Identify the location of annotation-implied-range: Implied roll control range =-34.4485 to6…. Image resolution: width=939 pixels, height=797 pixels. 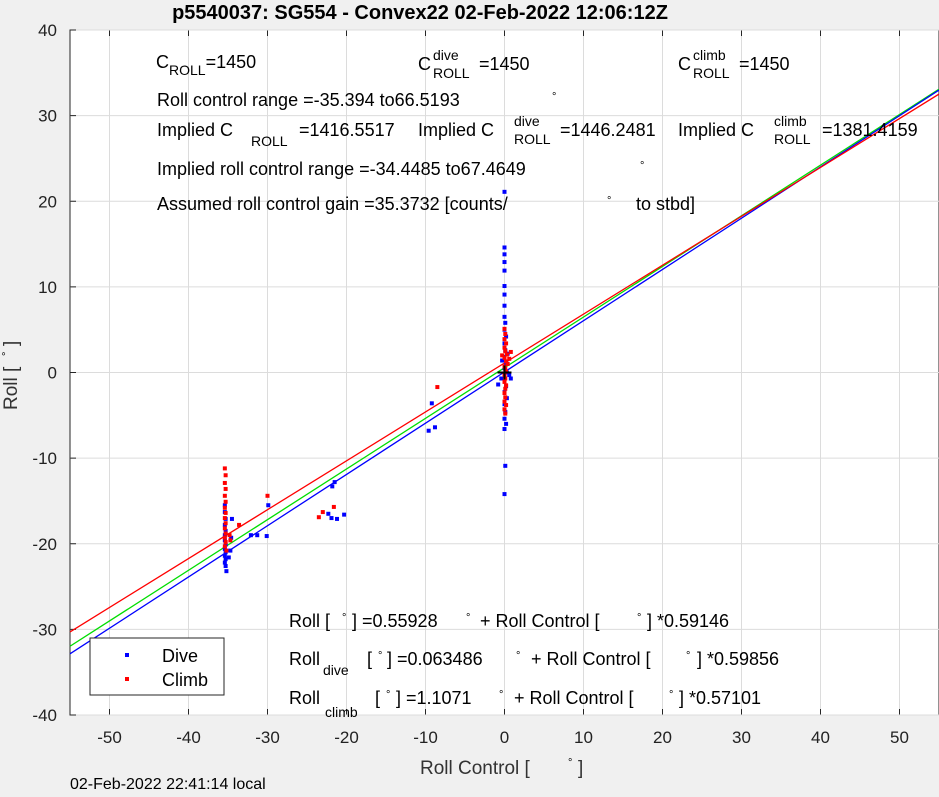
(400, 169).